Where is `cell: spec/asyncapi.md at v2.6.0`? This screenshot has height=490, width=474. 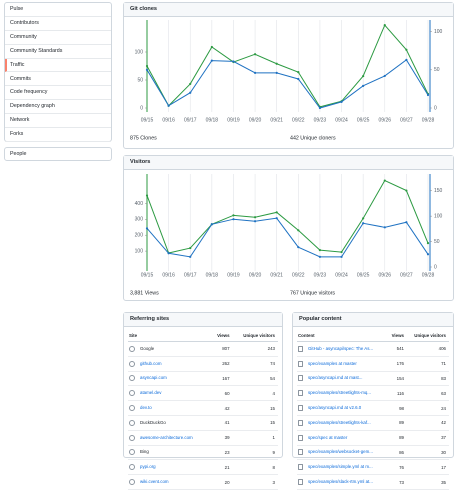
cell: spec/asyncapi.md at v2.6.0 is located at coordinates (342, 408).